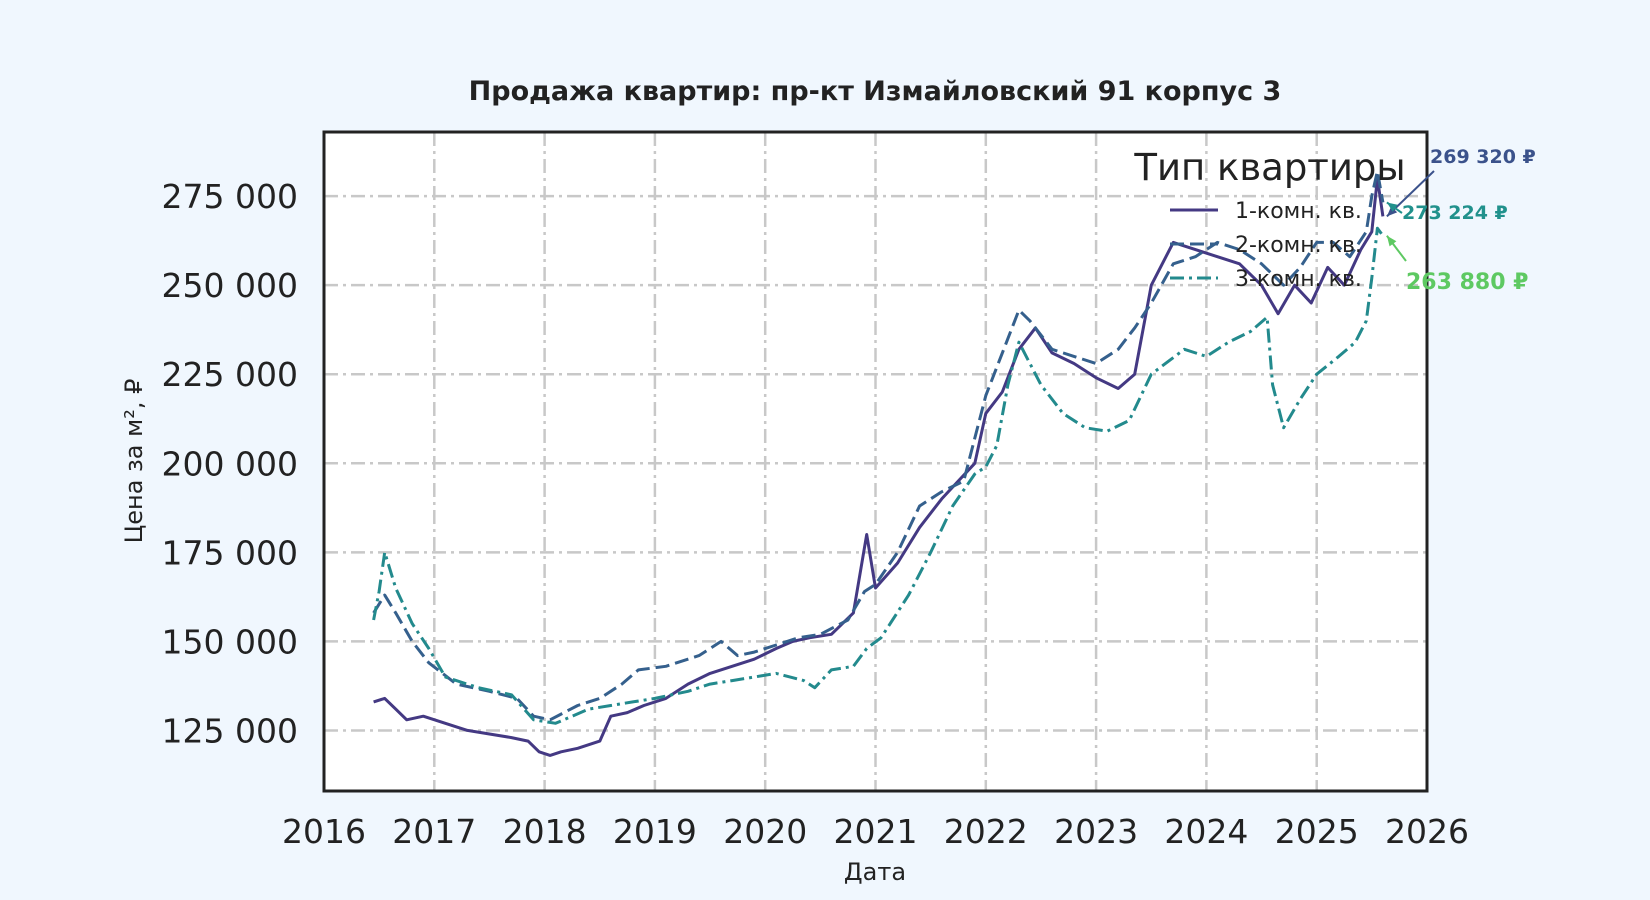  What do you see at coordinates (545, 831) in the screenshot?
I see `x-tick-label: 2018` at bounding box center [545, 831].